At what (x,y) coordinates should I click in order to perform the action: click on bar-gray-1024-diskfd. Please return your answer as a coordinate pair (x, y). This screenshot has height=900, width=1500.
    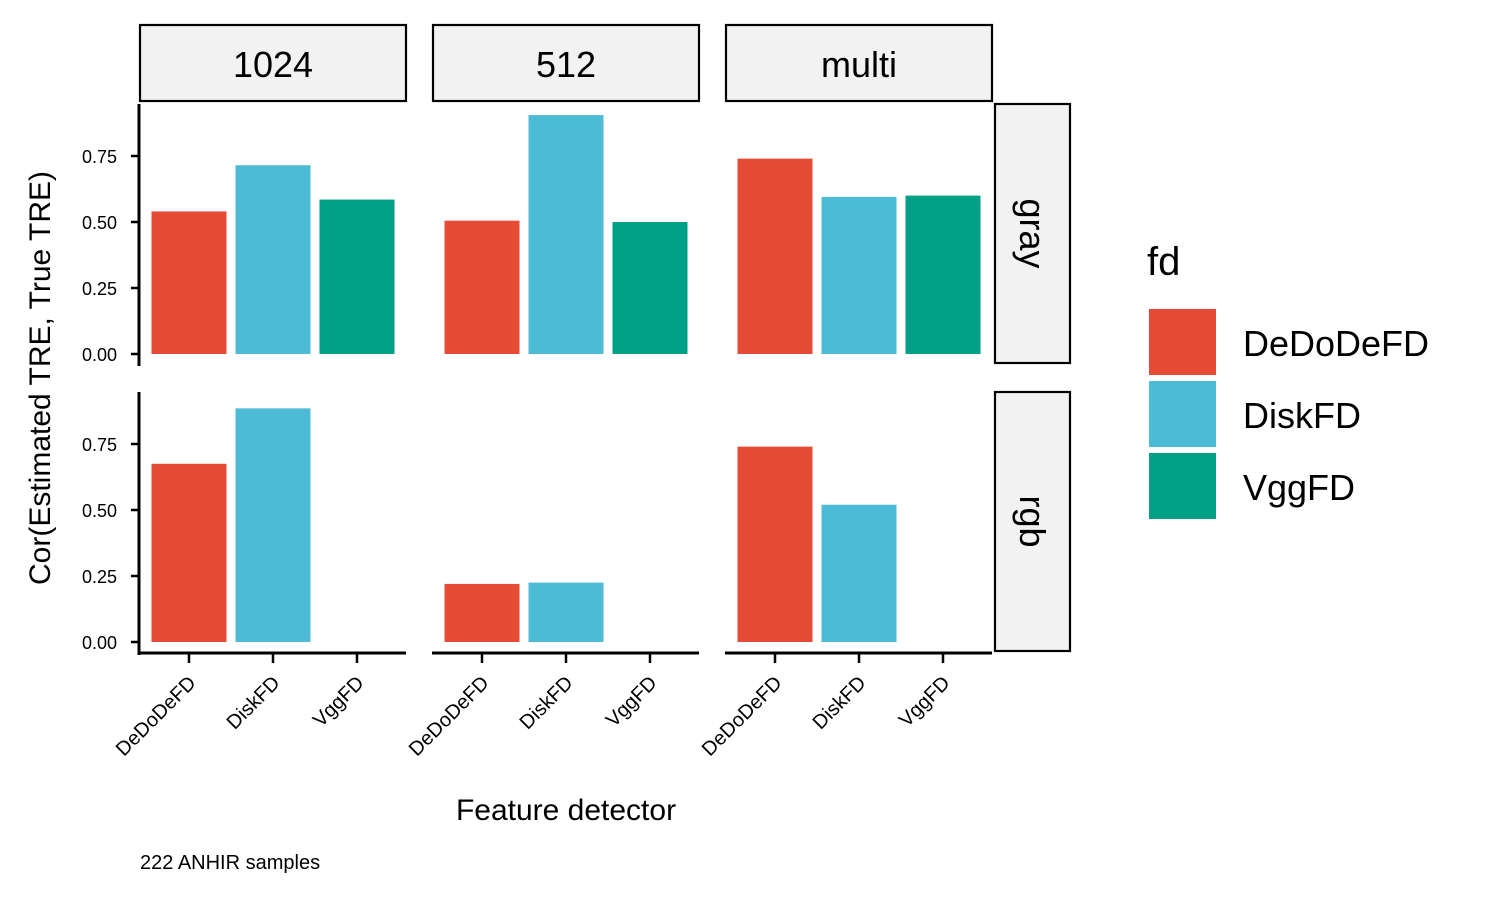
    Looking at the image, I should click on (273, 259).